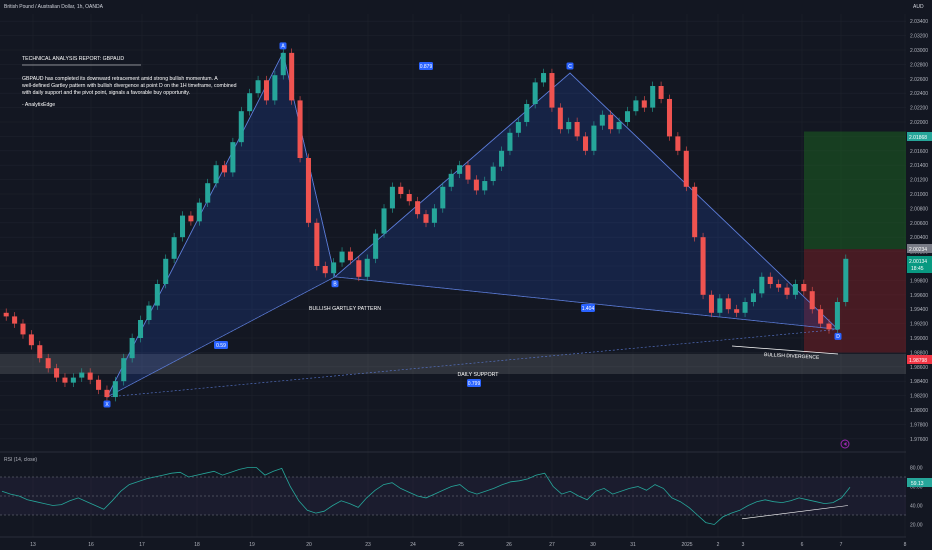 The image size is (932, 550). Describe the element at coordinates (919, 51) in the screenshot. I see `price-tick: 2.03000` at that location.